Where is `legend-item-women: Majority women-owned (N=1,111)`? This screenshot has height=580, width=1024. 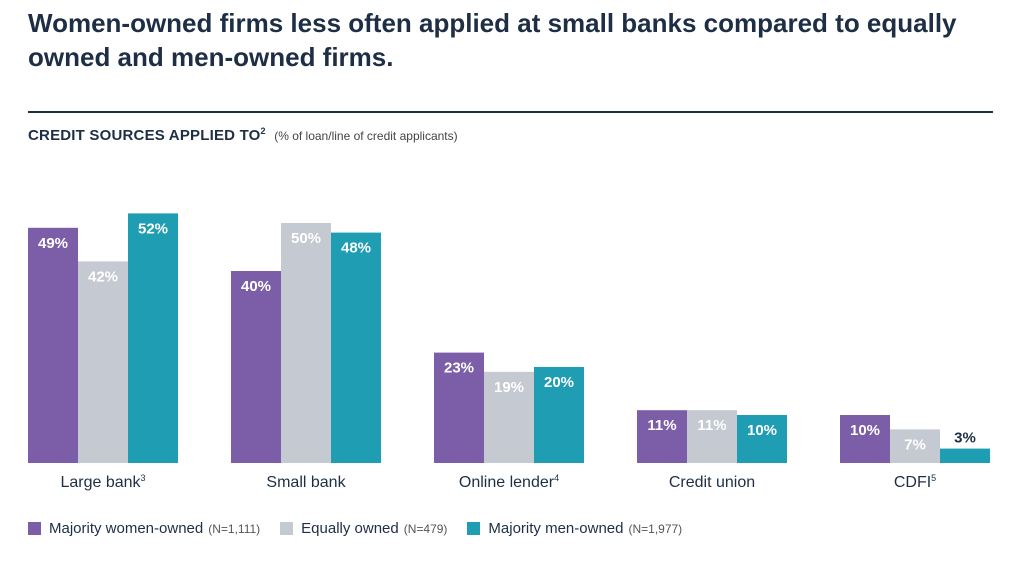
legend-item-women: Majority women-owned (N=1,111) is located at coordinates (144, 528).